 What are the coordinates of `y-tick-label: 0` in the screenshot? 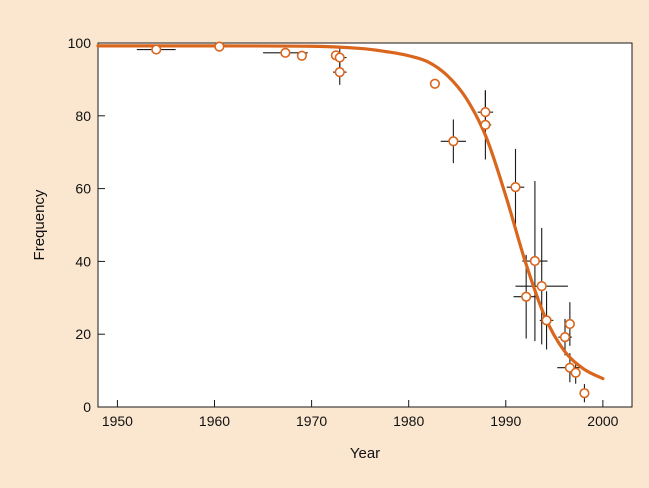 It's located at (87, 407).